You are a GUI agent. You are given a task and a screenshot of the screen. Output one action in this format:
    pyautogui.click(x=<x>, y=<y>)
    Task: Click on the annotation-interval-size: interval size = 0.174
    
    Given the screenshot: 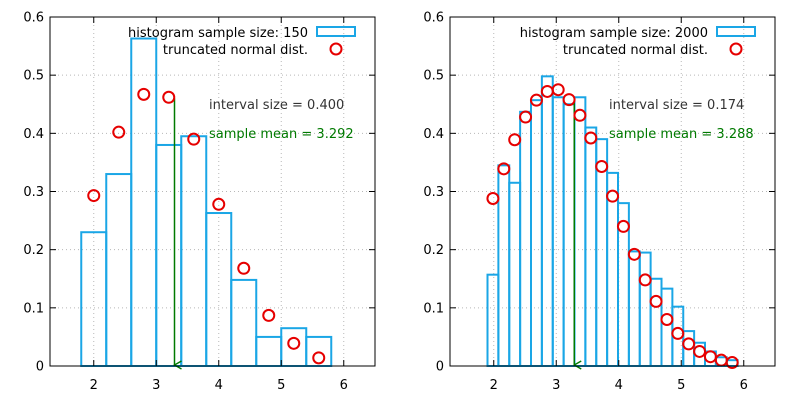 What is the action you would take?
    pyautogui.click(x=676, y=105)
    